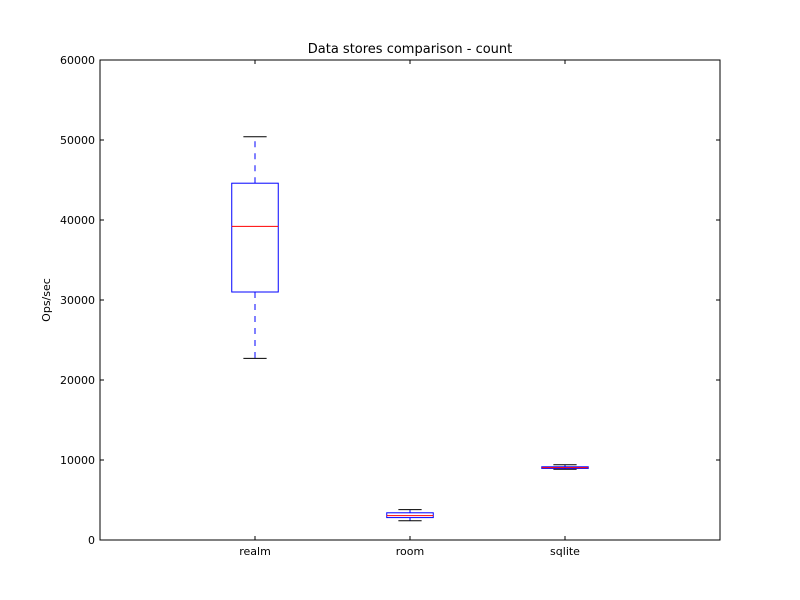  I want to click on y-tick-label: 10000, so click(77, 460).